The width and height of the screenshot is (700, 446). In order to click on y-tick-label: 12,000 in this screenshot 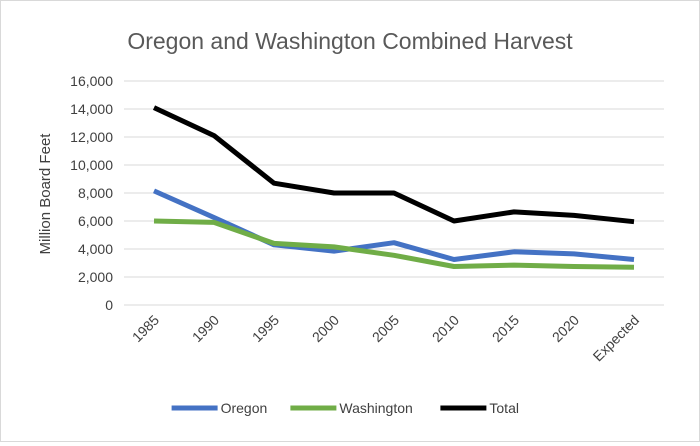, I will do `click(91, 137)`.